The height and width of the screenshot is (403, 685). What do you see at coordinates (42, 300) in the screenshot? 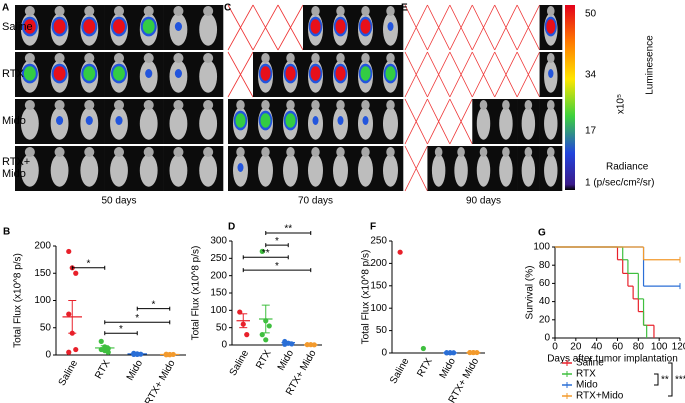
I see `y-tick-label: 100` at bounding box center [42, 300].